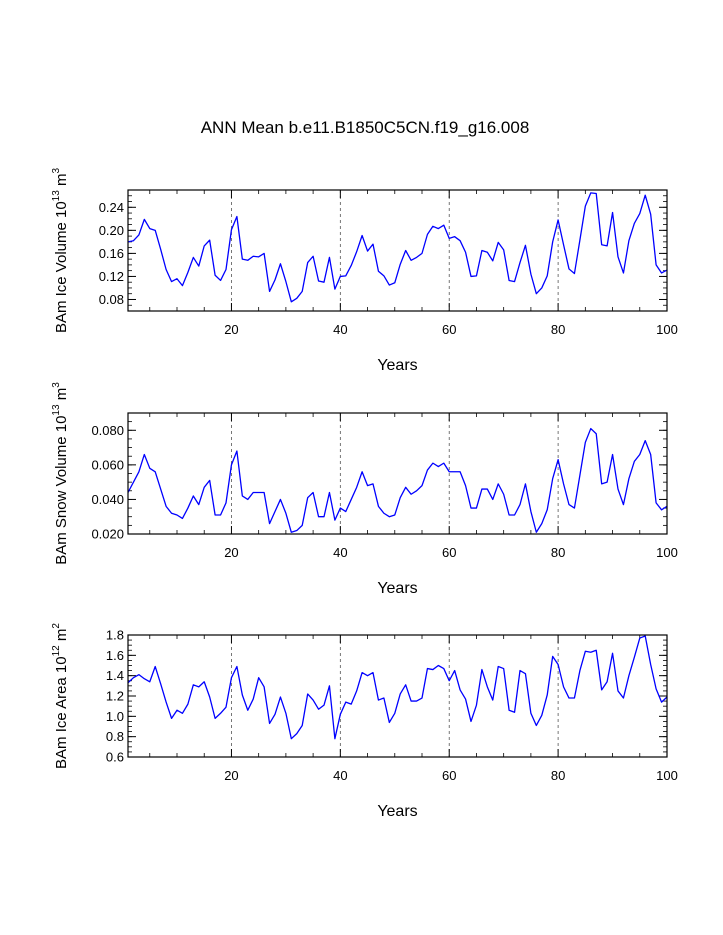 The height and width of the screenshot is (935, 723). I want to click on y-axis-label: BAm Ice Area 1012 m2, so click(60, 696).